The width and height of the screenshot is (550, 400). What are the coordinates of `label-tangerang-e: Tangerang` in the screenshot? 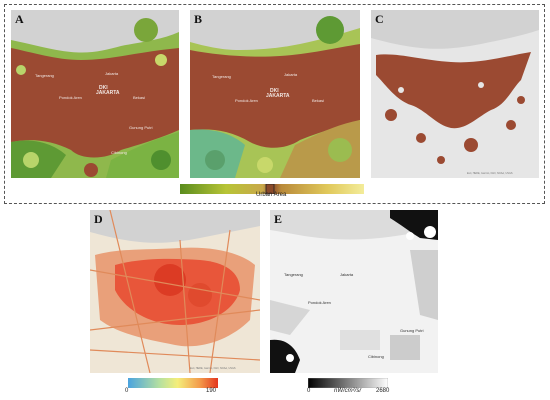 It's located at (293, 274).